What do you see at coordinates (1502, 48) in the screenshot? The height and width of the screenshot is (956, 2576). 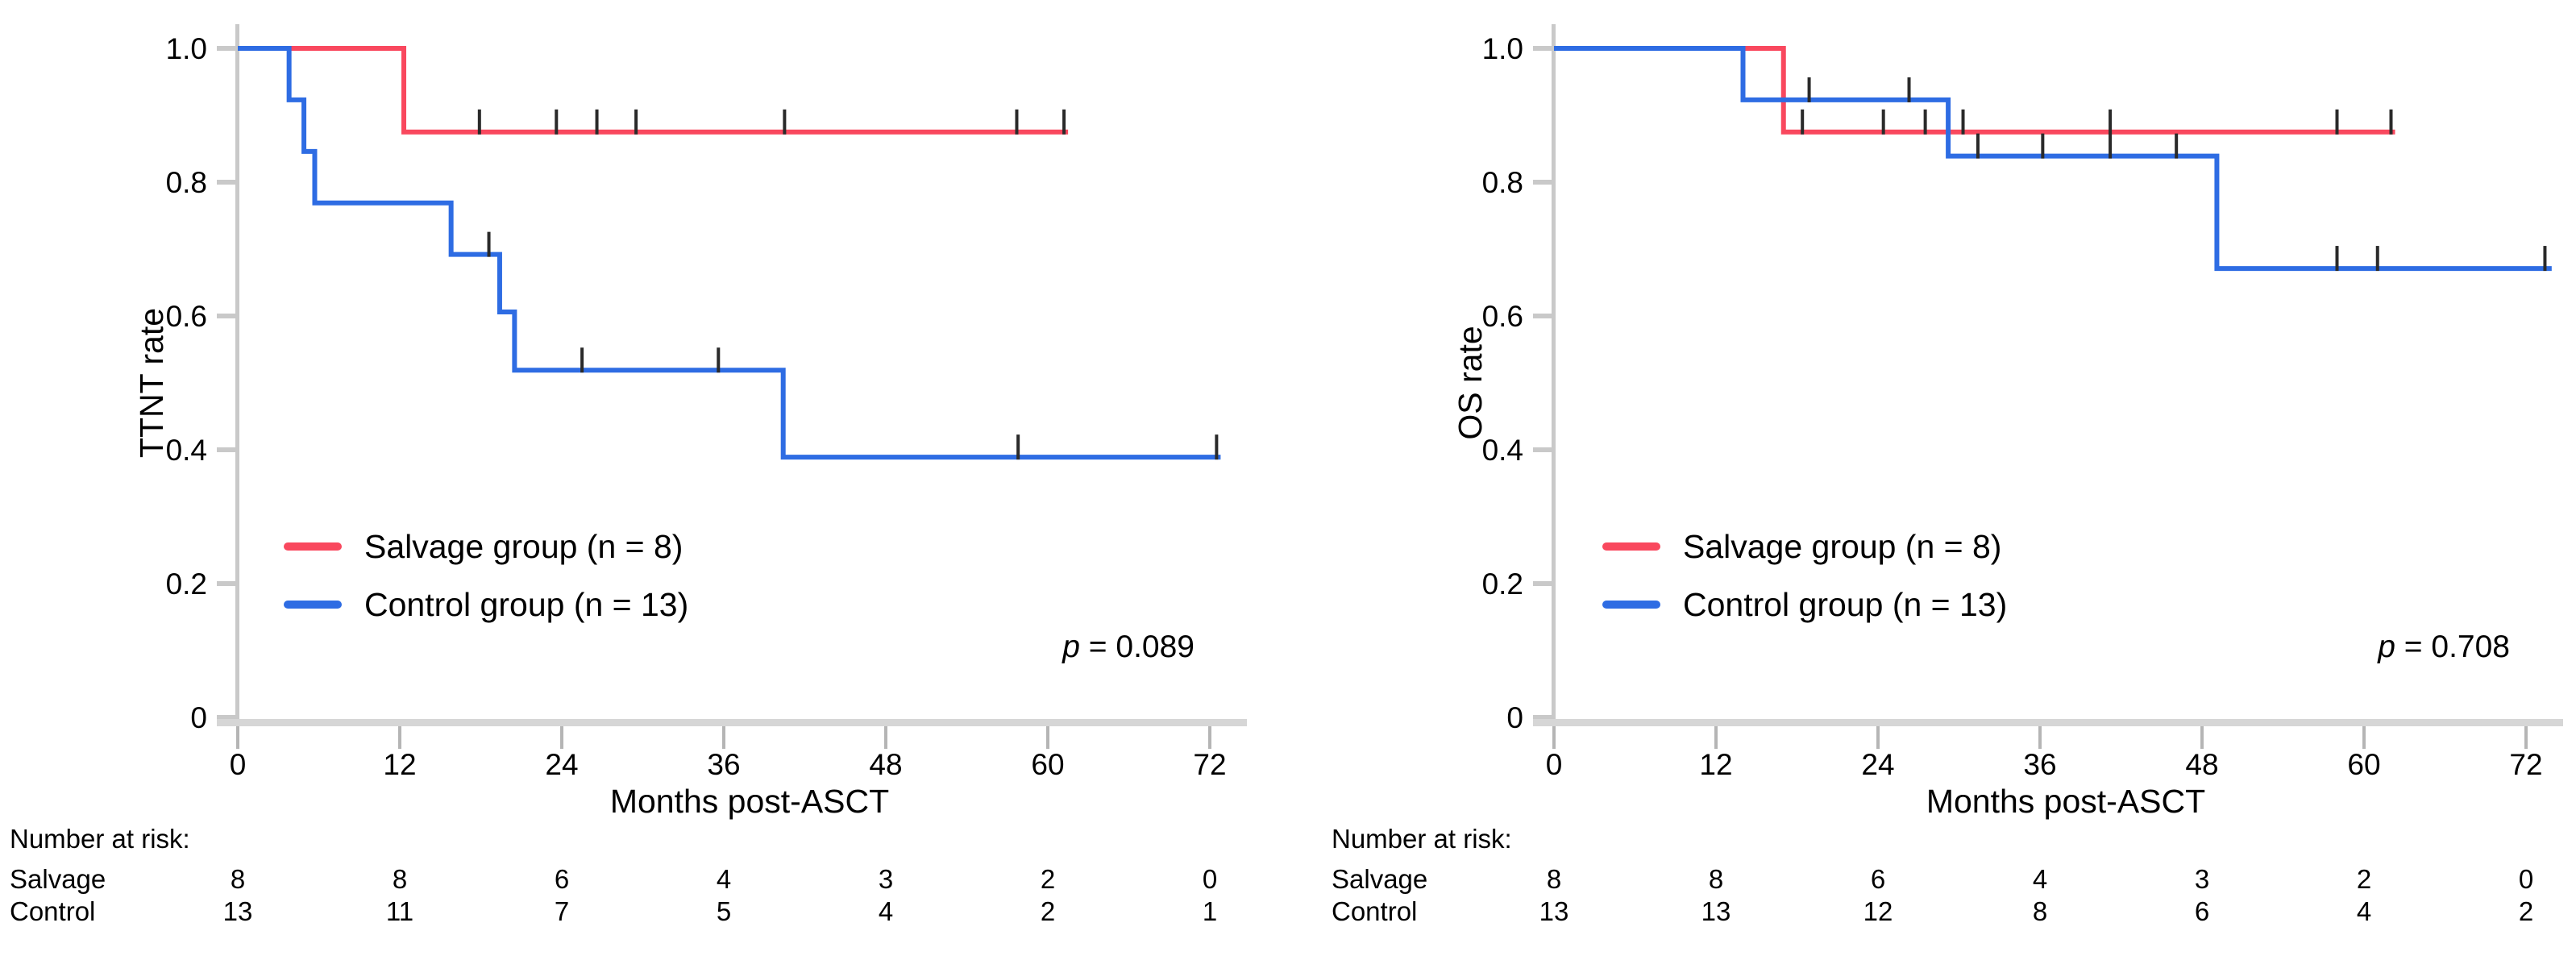 I see `y-tick-label: 1.0` at bounding box center [1502, 48].